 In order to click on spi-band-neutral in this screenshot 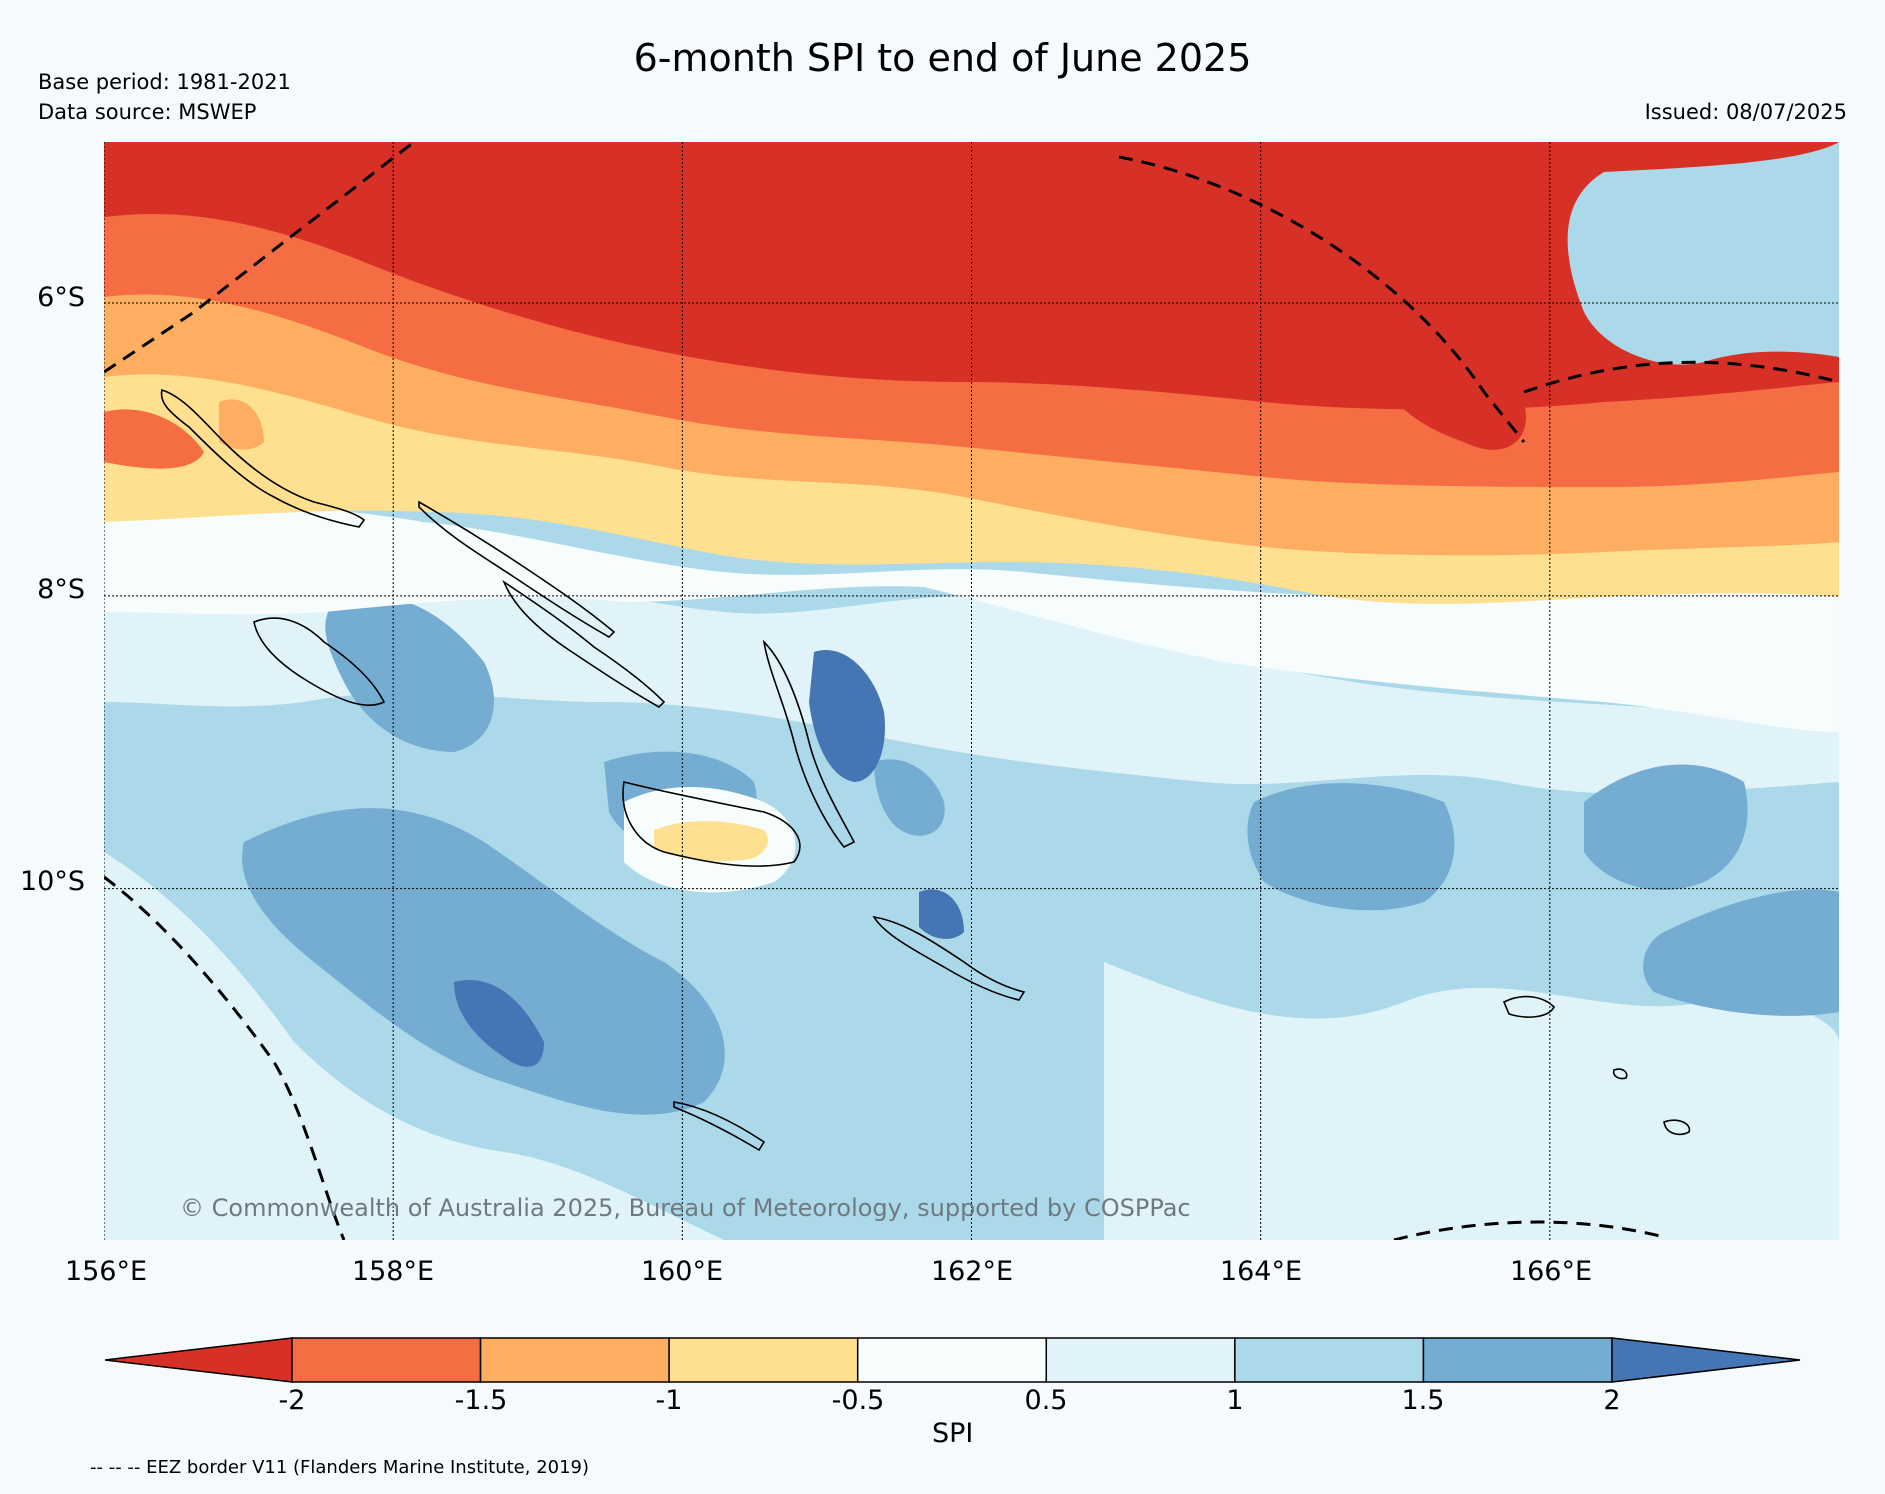, I will do `click(971, 619)`.